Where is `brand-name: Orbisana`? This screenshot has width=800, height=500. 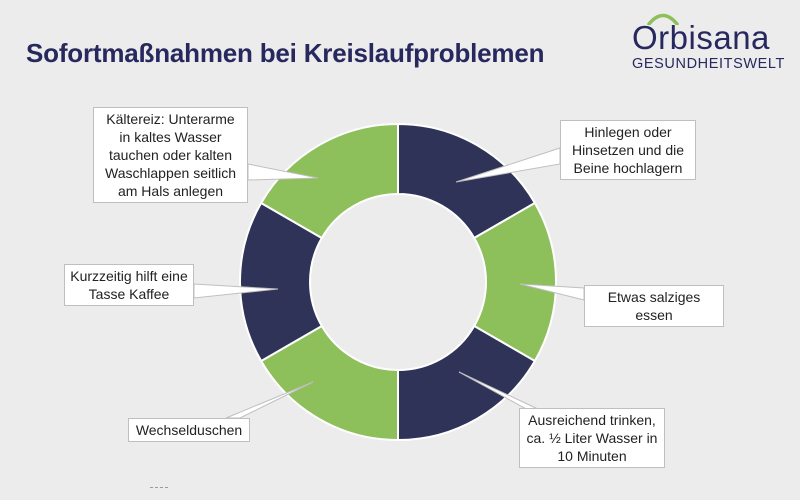 brand-name: Orbisana is located at coordinates (707, 34).